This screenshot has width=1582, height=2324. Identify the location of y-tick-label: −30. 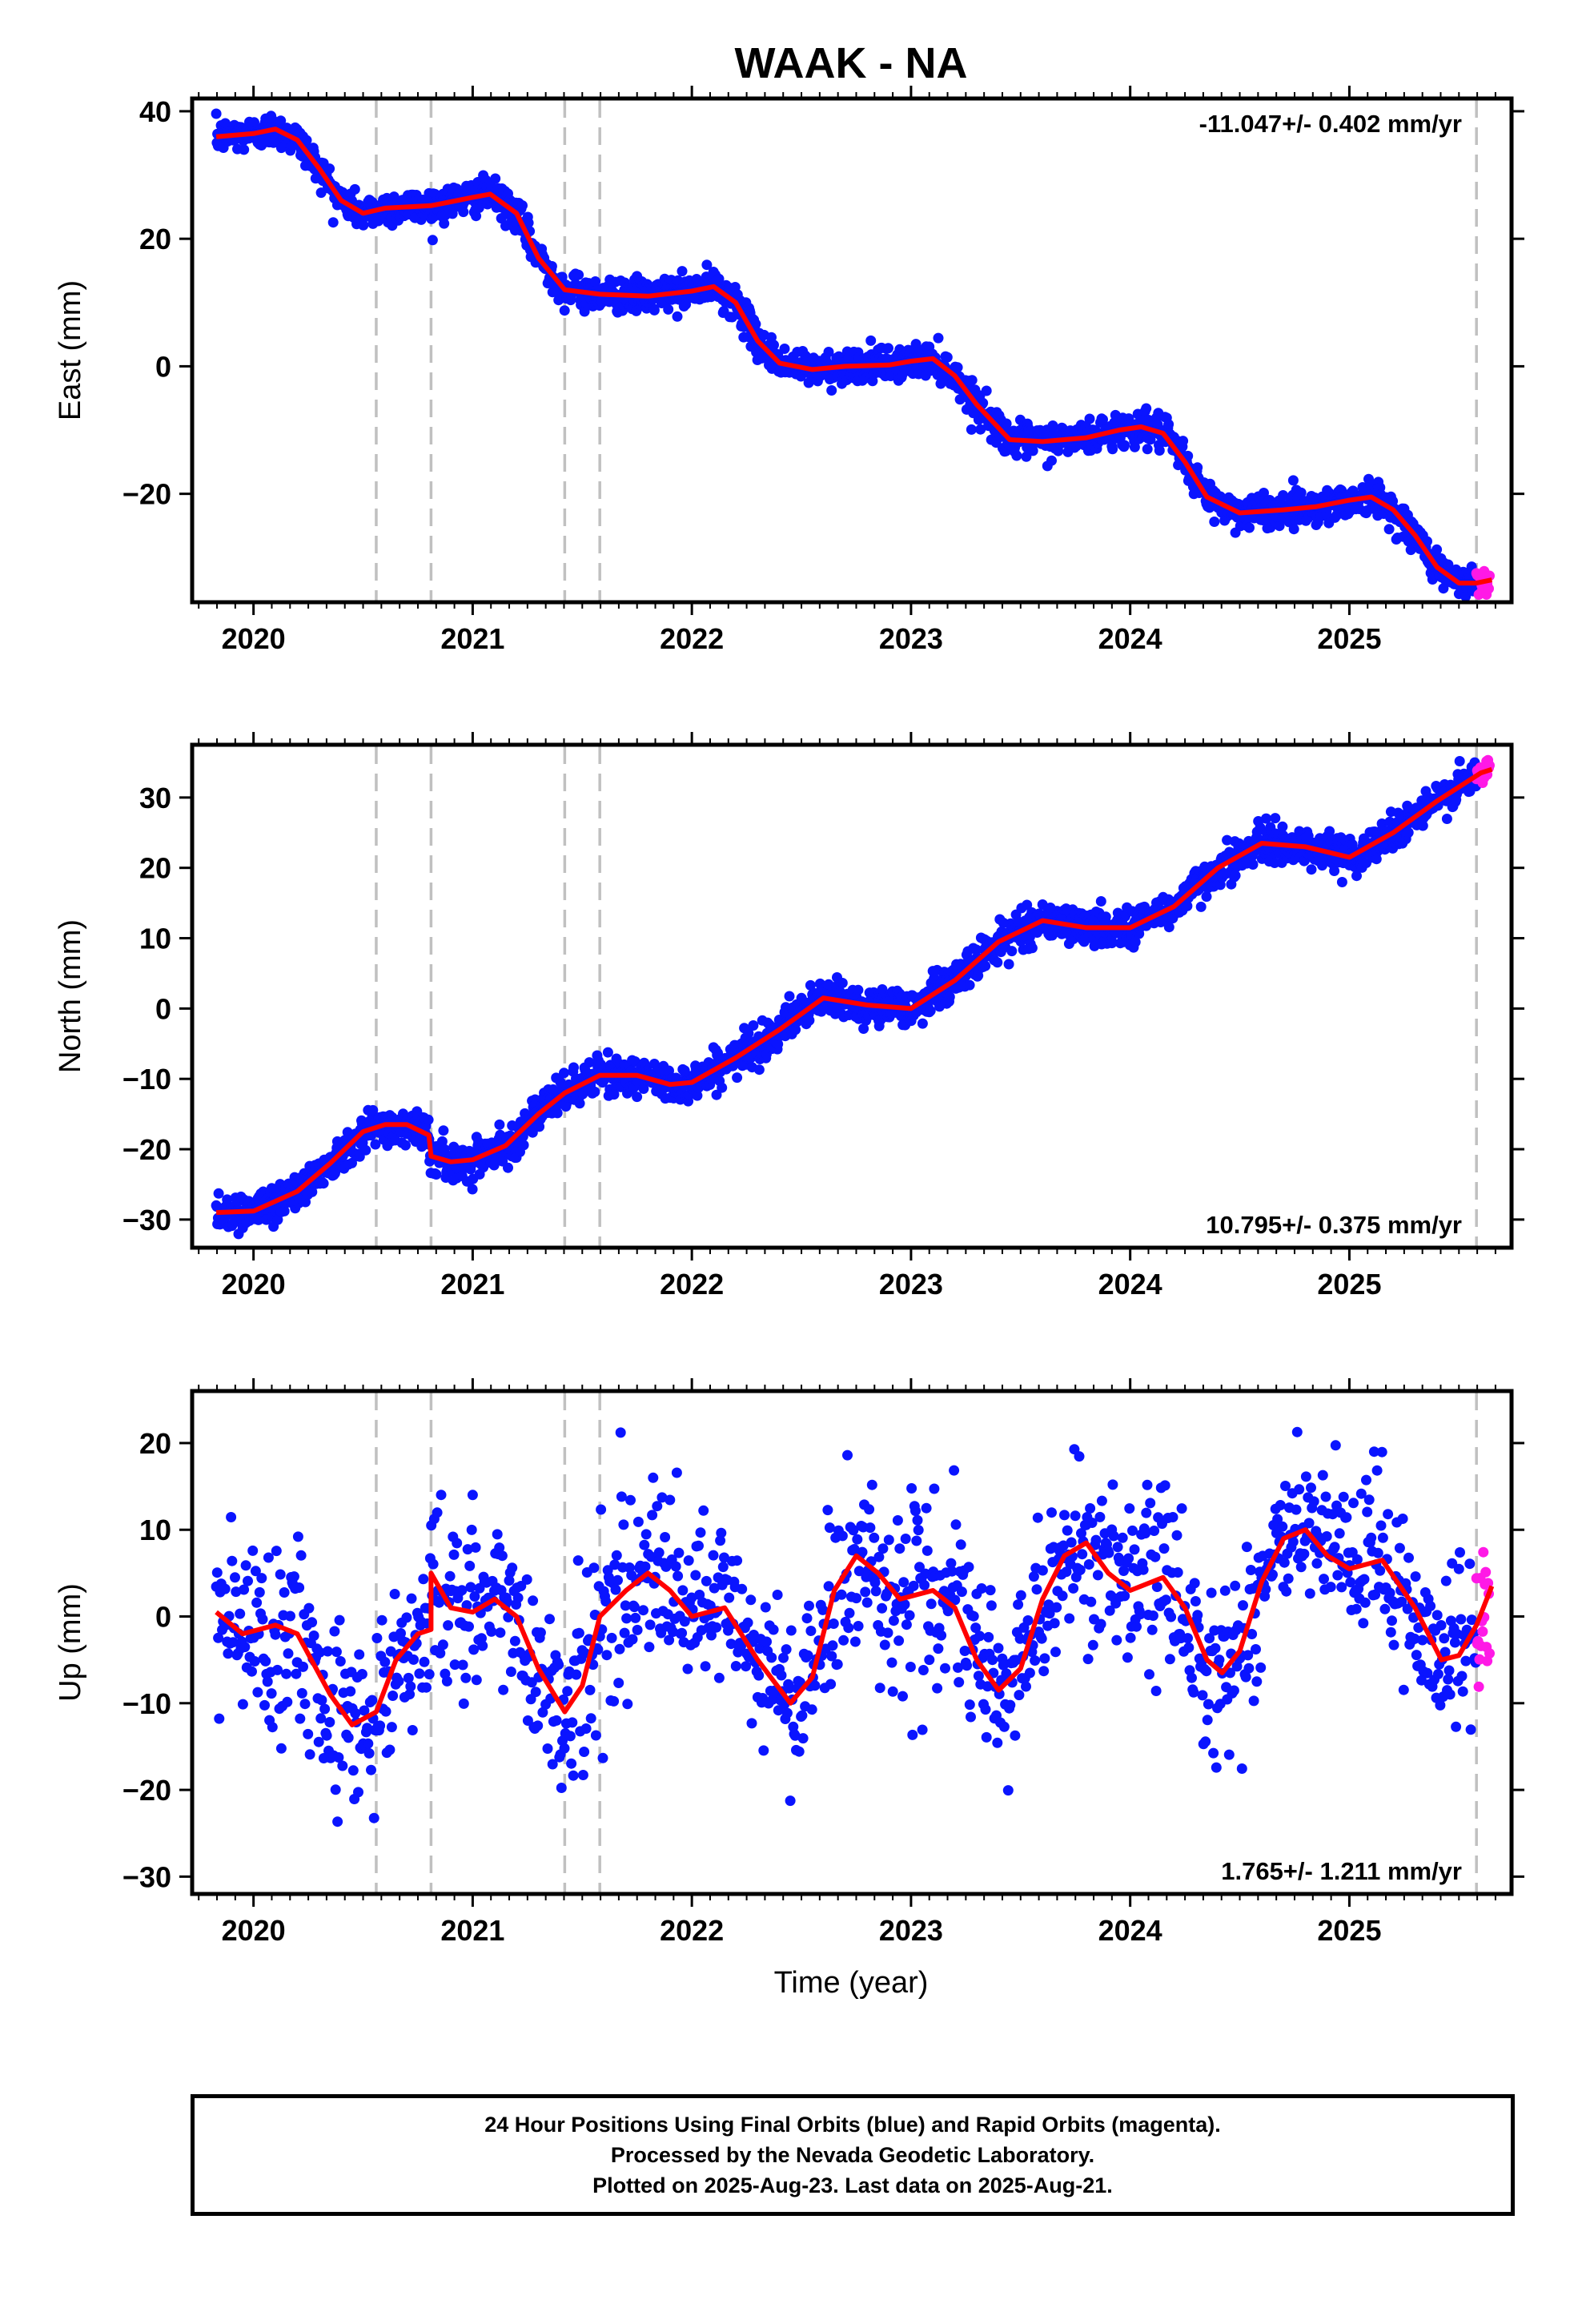
(146, 1220).